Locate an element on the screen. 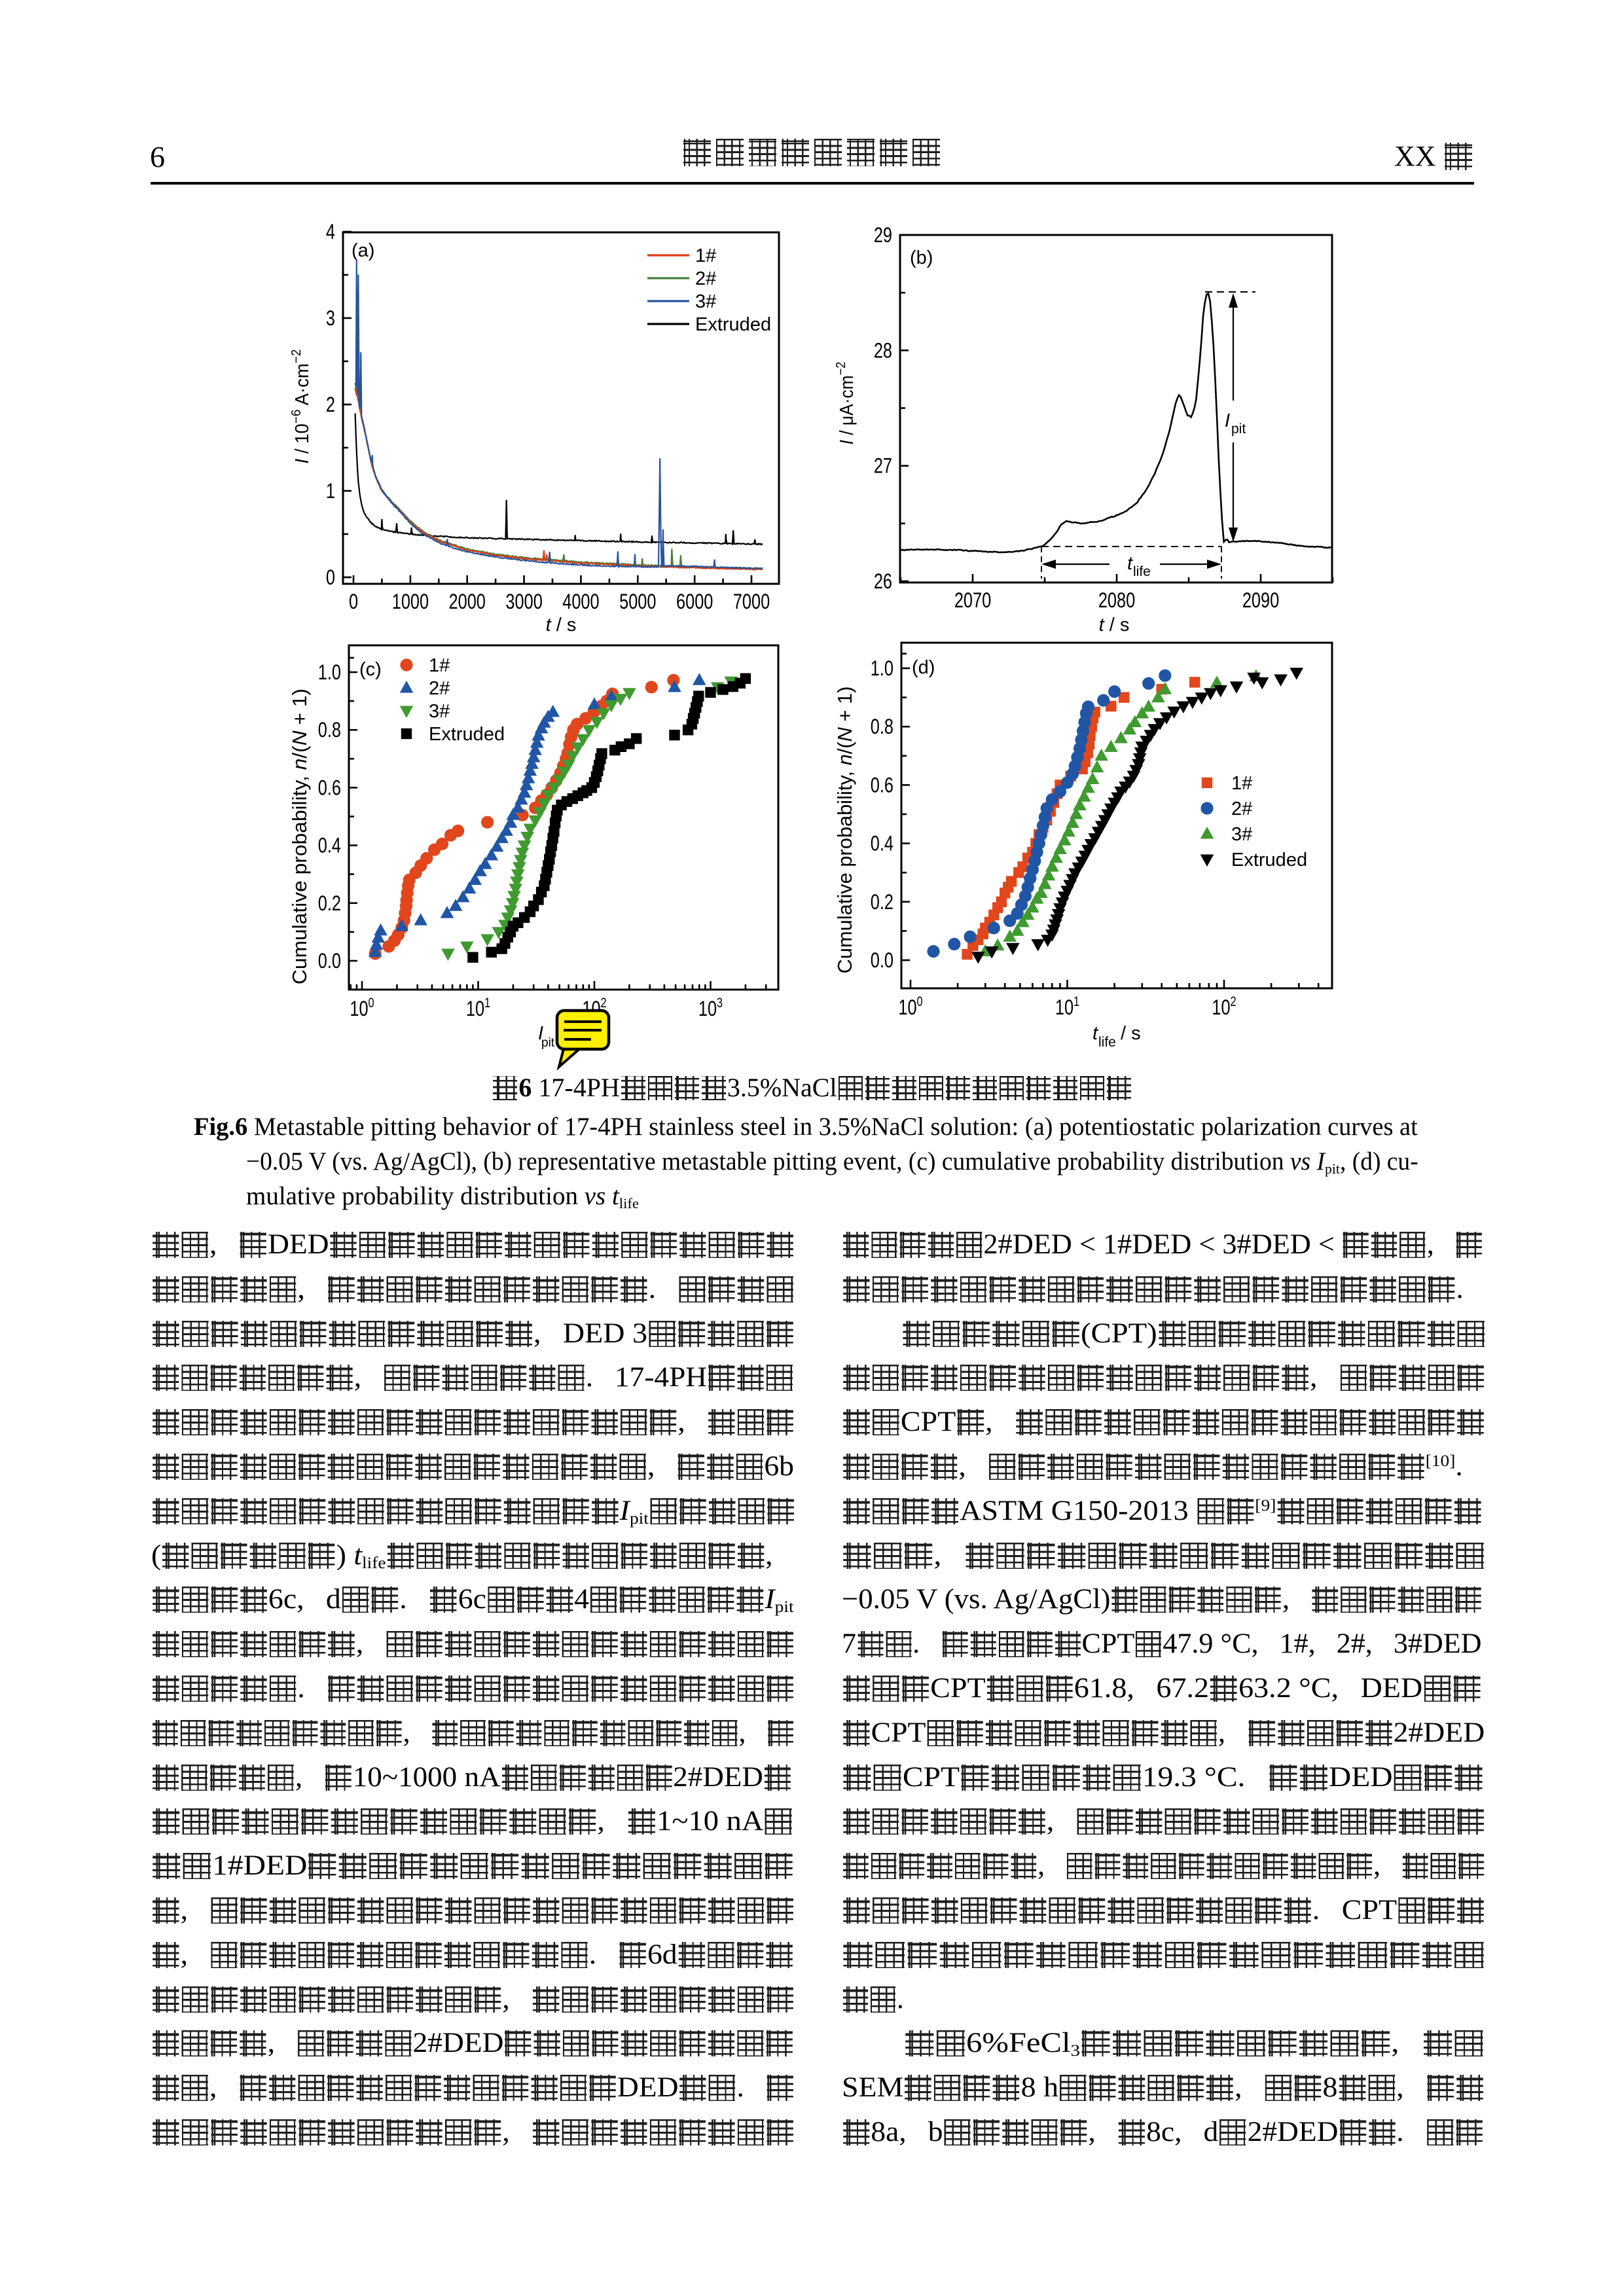 The width and height of the screenshot is (1624, 2296). svg-text: 10³ is located at coordinates (710, 1008).